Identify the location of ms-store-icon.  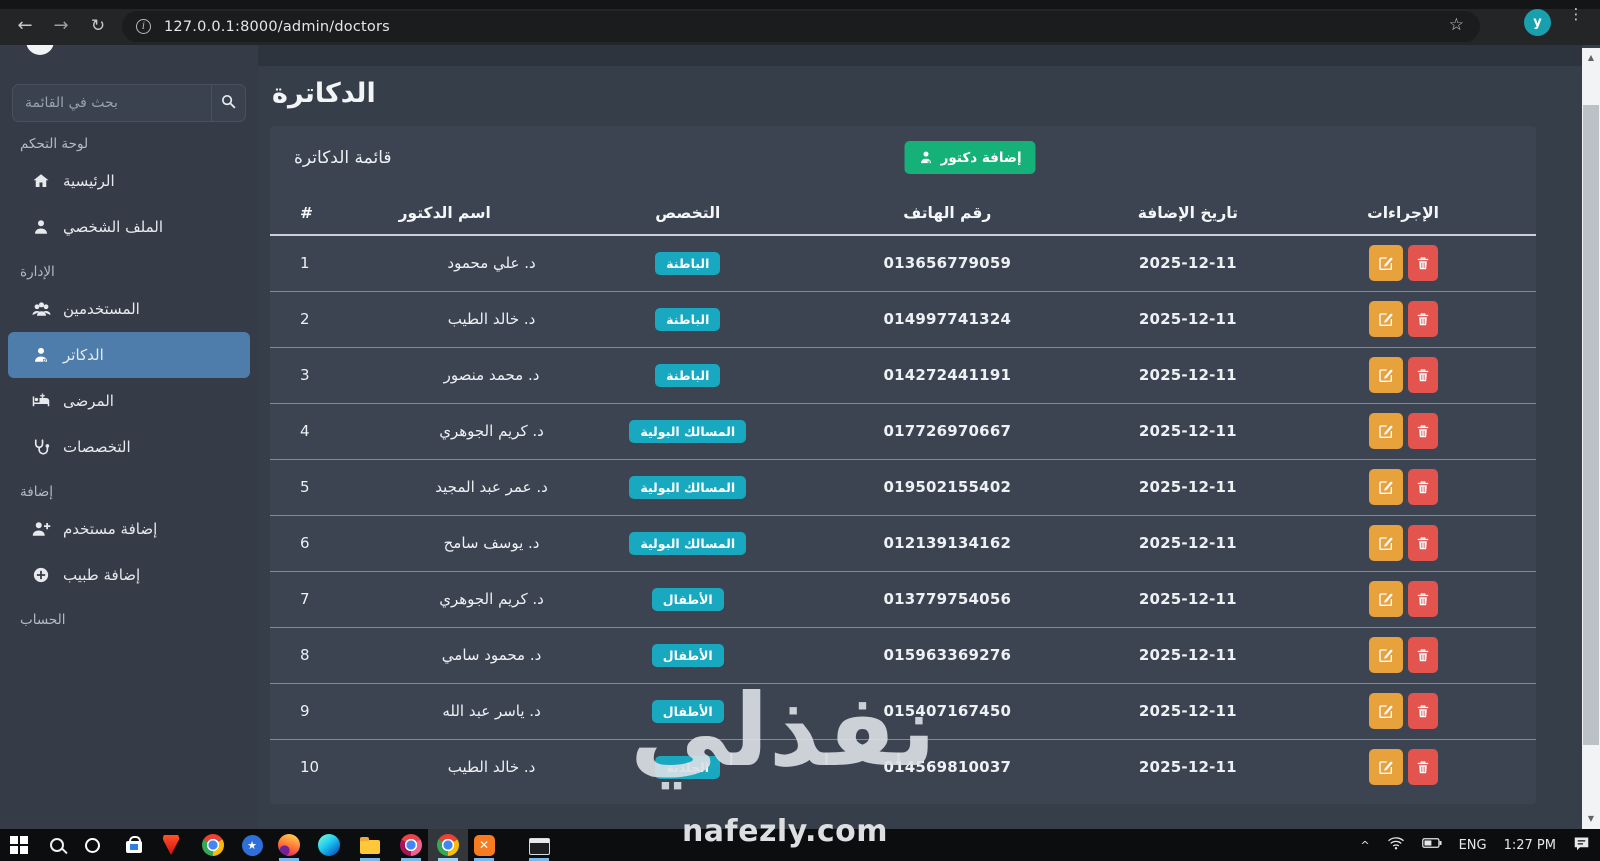
(134, 845).